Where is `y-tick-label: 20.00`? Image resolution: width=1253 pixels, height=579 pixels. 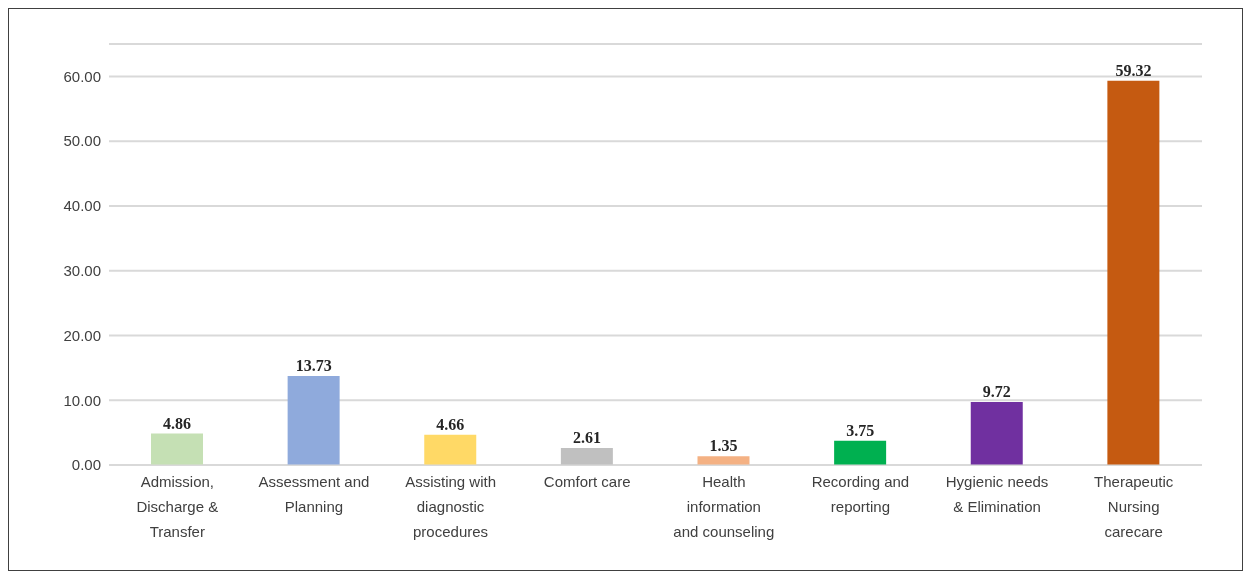
y-tick-label: 20.00 is located at coordinates (82, 335).